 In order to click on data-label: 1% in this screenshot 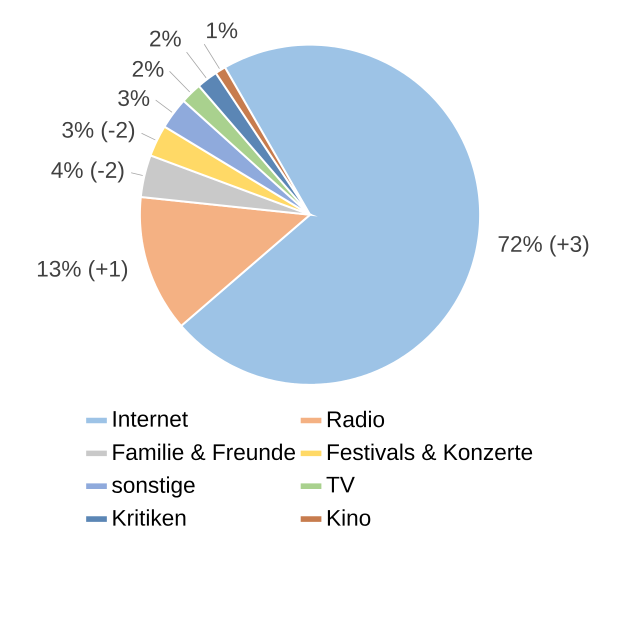, I will do `click(222, 30)`.